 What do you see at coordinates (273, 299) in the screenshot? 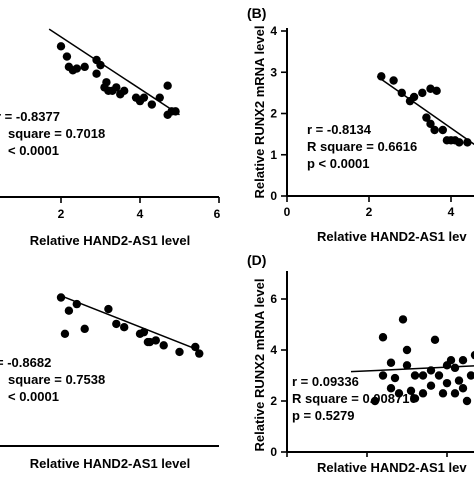
I see `panel-d-y-tick-label: 6` at bounding box center [273, 299].